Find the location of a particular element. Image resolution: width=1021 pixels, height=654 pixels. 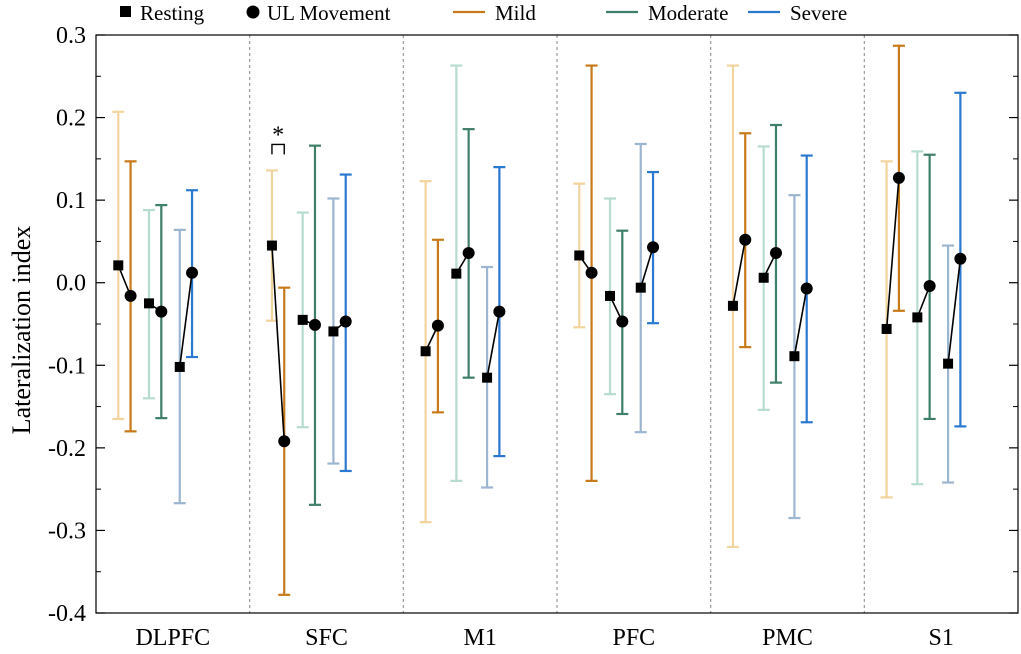

legend-item-resting: Resting is located at coordinates (162, 13).